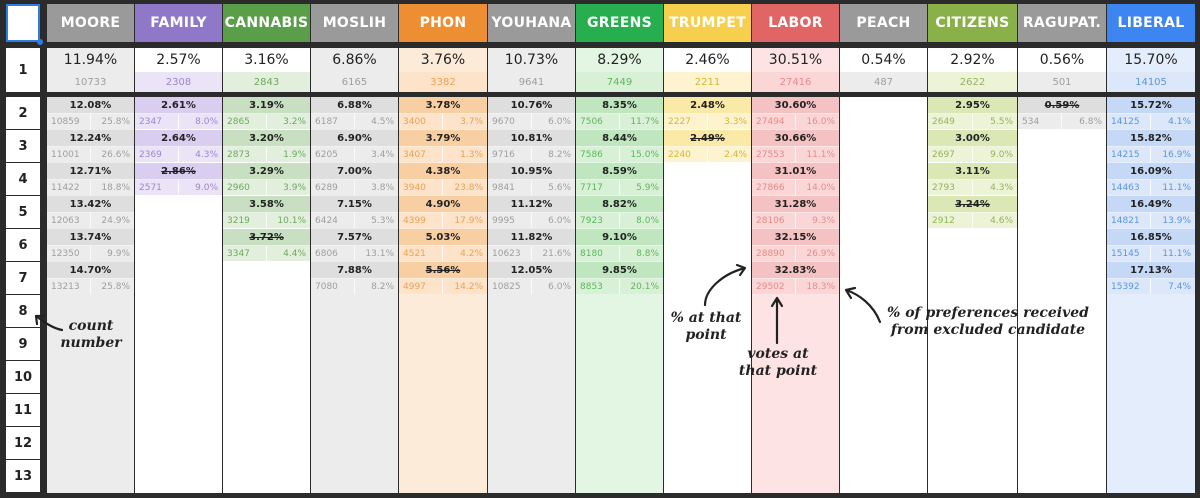 Image resolution: width=1200 pixels, height=498 pixels. Describe the element at coordinates (820, 154) in the screenshot. I see `preference-share: 11.1%` at that location.